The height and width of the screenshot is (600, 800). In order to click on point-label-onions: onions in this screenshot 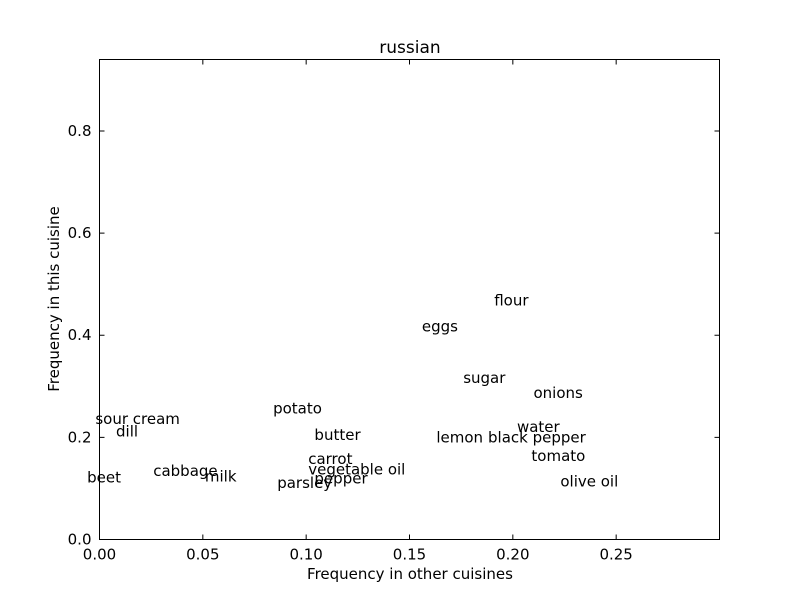, I will do `click(559, 393)`.